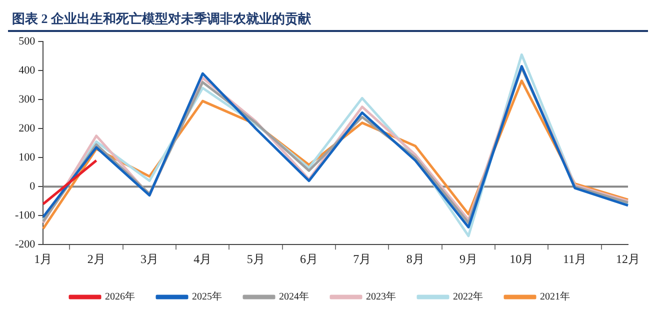  What do you see at coordinates (27, 157) in the screenshot?
I see `y-tick-label: 100` at bounding box center [27, 157].